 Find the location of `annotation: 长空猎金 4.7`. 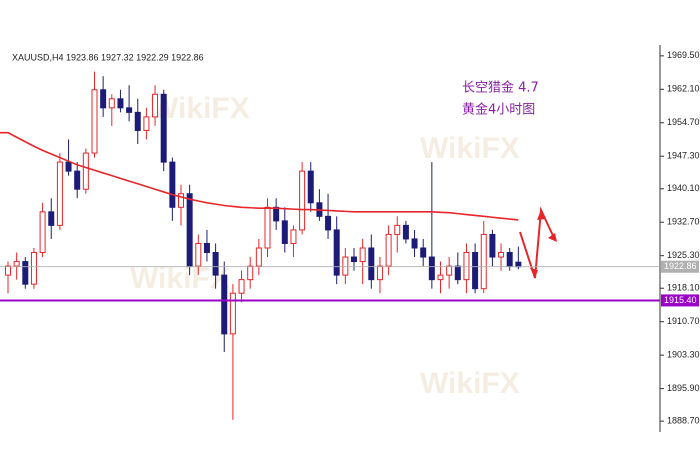

annotation: 长空猎金 4.7 is located at coordinates (500, 88).